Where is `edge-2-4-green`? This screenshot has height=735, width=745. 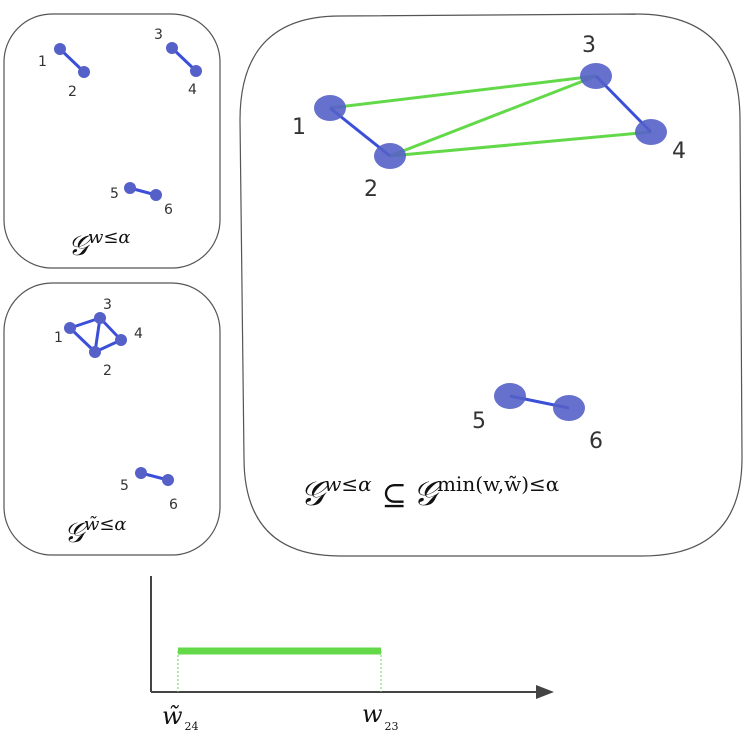
edge-2-4-green is located at coordinates (520, 144).